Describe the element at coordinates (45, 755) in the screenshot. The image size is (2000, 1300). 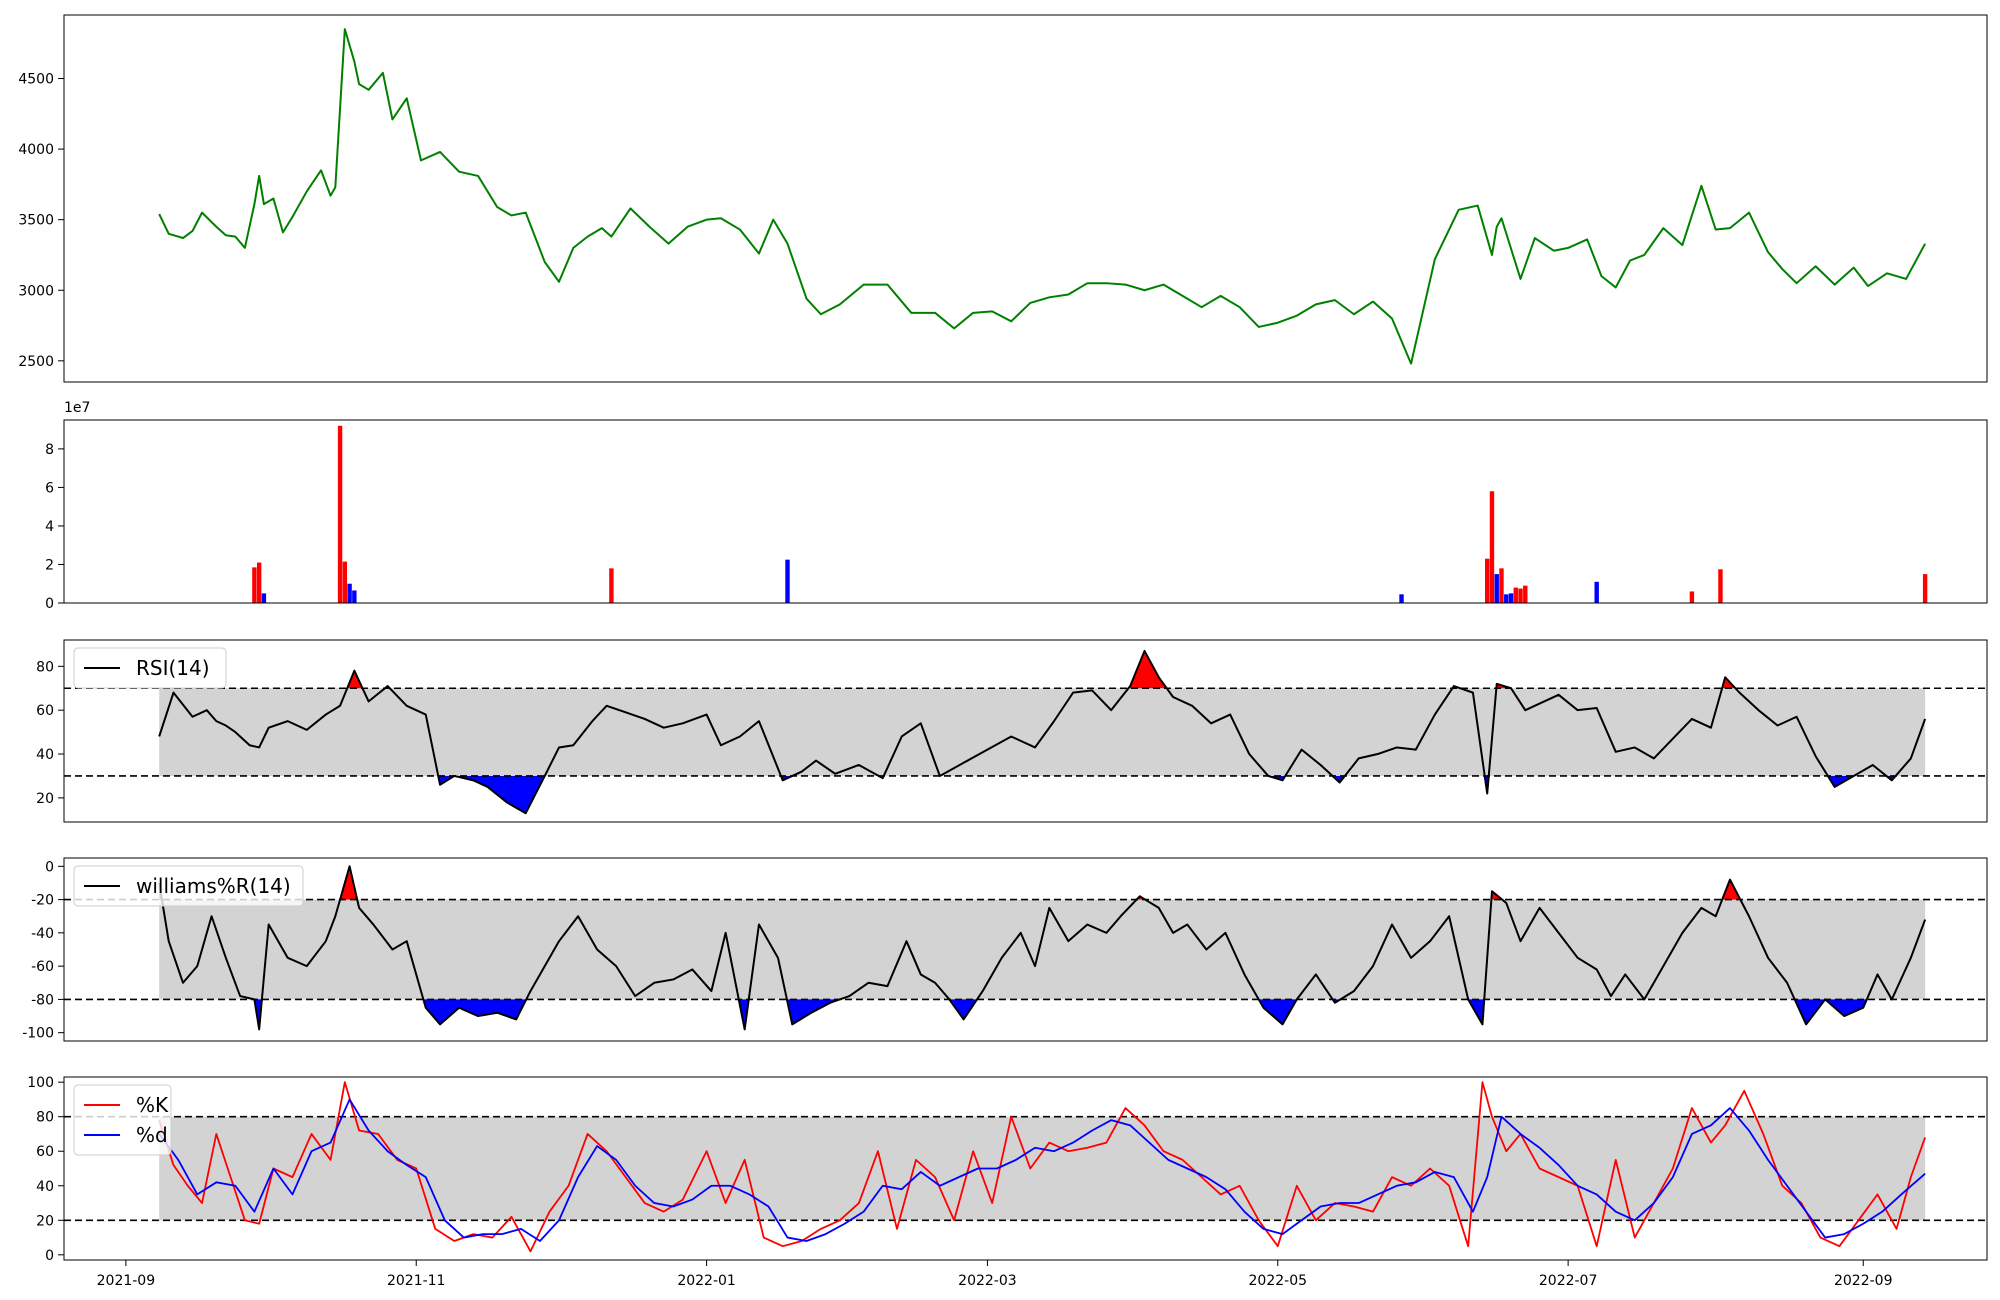
I see `y-tick-label: 40` at that location.